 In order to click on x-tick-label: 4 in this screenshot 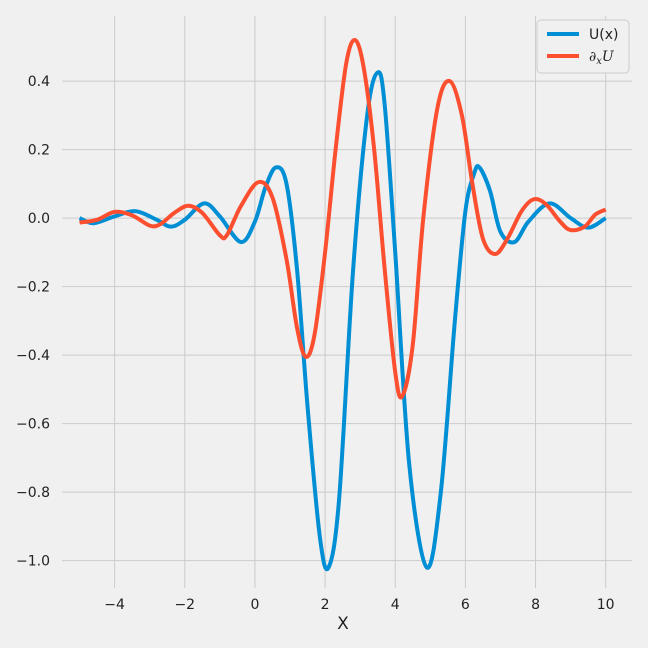, I will do `click(395, 605)`.